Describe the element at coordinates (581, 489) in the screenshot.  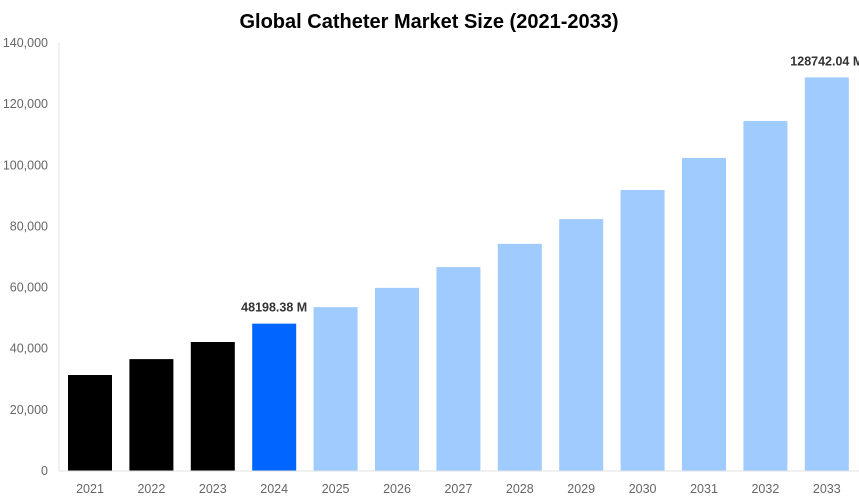
I see `x-tick-label: 2029` at that location.